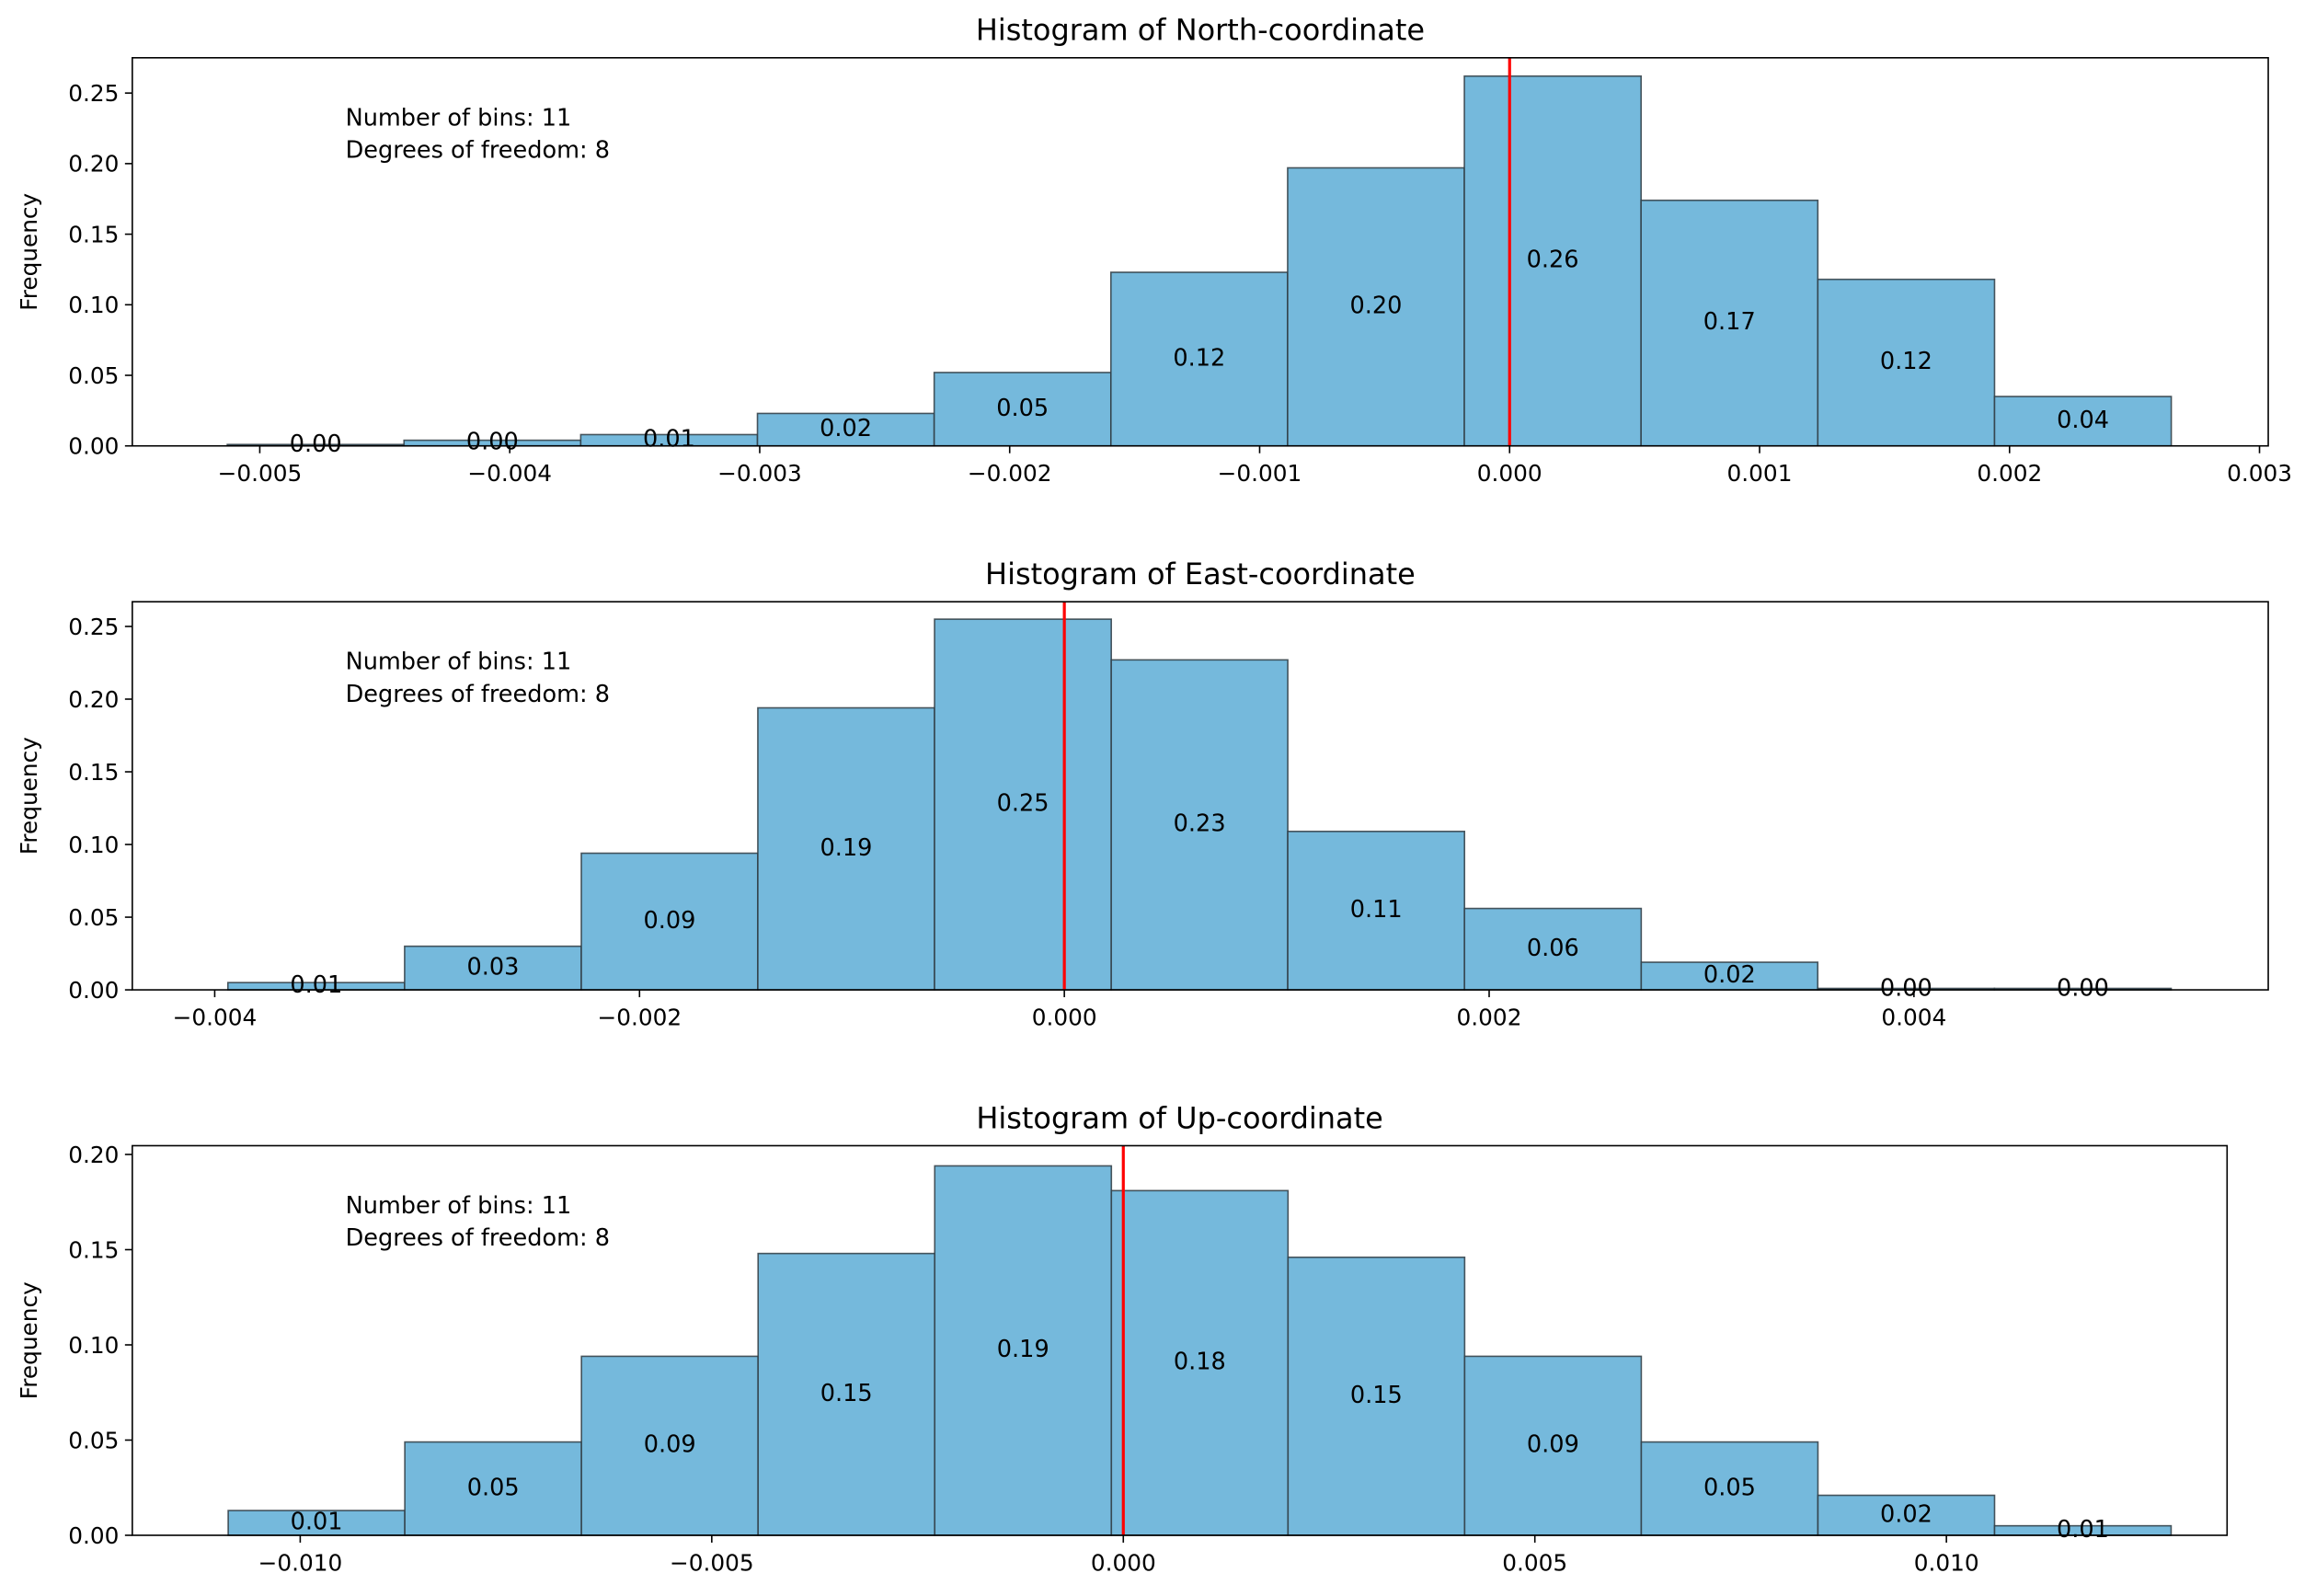 This screenshot has width=2305, height=1596. What do you see at coordinates (1179, 1117) in the screenshot?
I see `chart-title: Histogram of Up-coordinate` at bounding box center [1179, 1117].